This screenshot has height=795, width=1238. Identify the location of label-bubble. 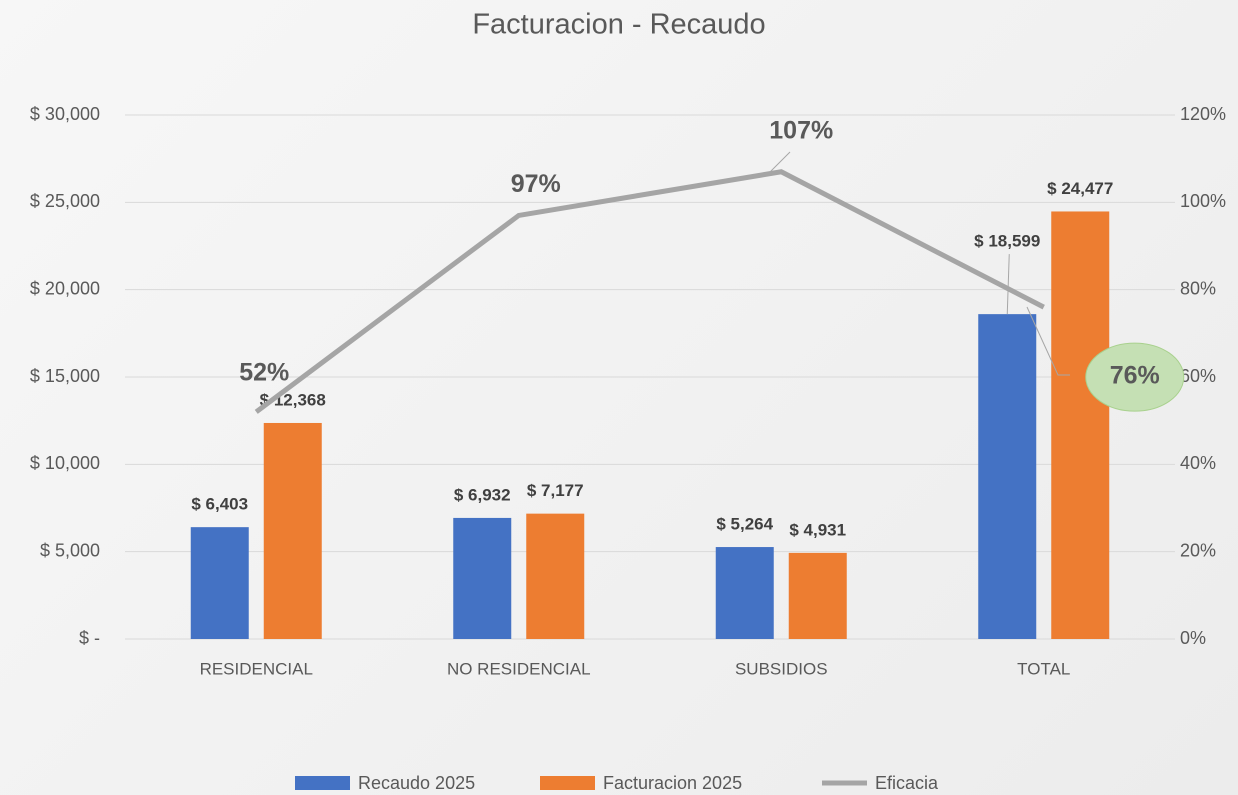
(1135, 377).